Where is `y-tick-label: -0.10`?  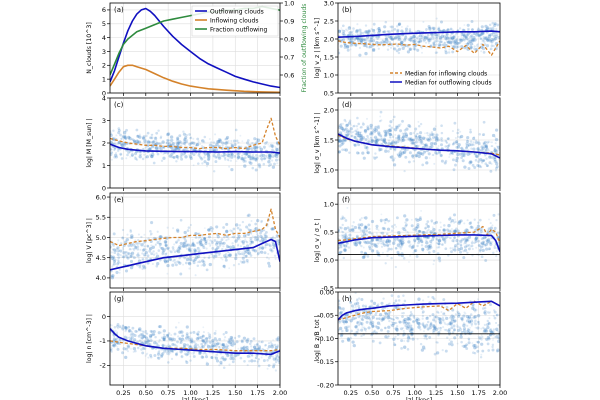 y-tick-label: -0.10 is located at coordinates (325, 339).